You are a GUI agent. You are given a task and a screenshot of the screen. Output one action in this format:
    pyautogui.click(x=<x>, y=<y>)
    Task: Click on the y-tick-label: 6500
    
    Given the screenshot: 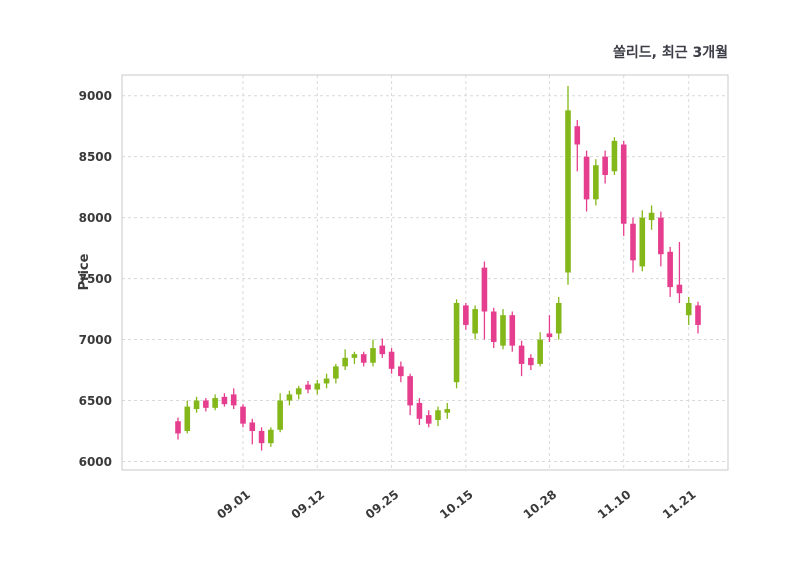 What is the action you would take?
    pyautogui.click(x=95, y=401)
    